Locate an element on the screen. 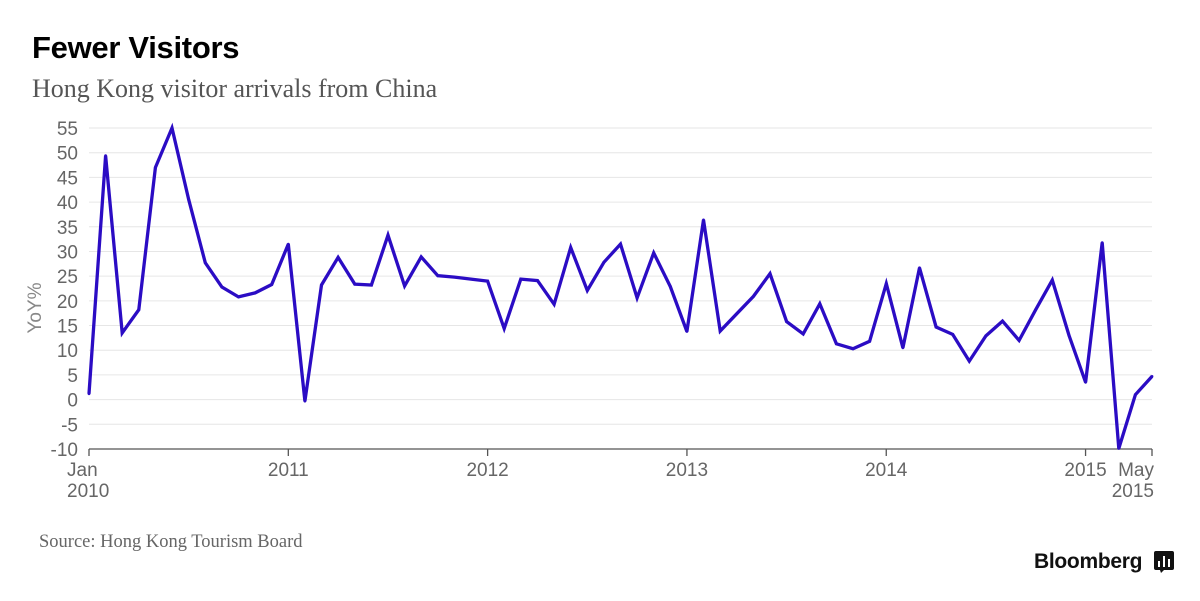 This screenshot has width=1200, height=601. brand-logo: Bloomberg is located at coordinates (1088, 561).